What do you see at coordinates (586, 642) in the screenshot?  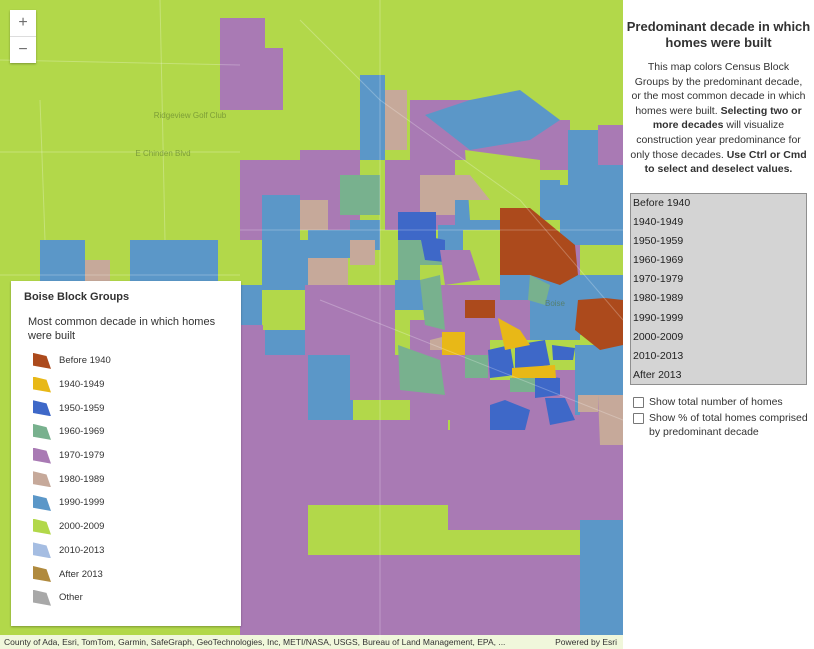 I see `powered-by-esri: Powered by Esri` at bounding box center [586, 642].